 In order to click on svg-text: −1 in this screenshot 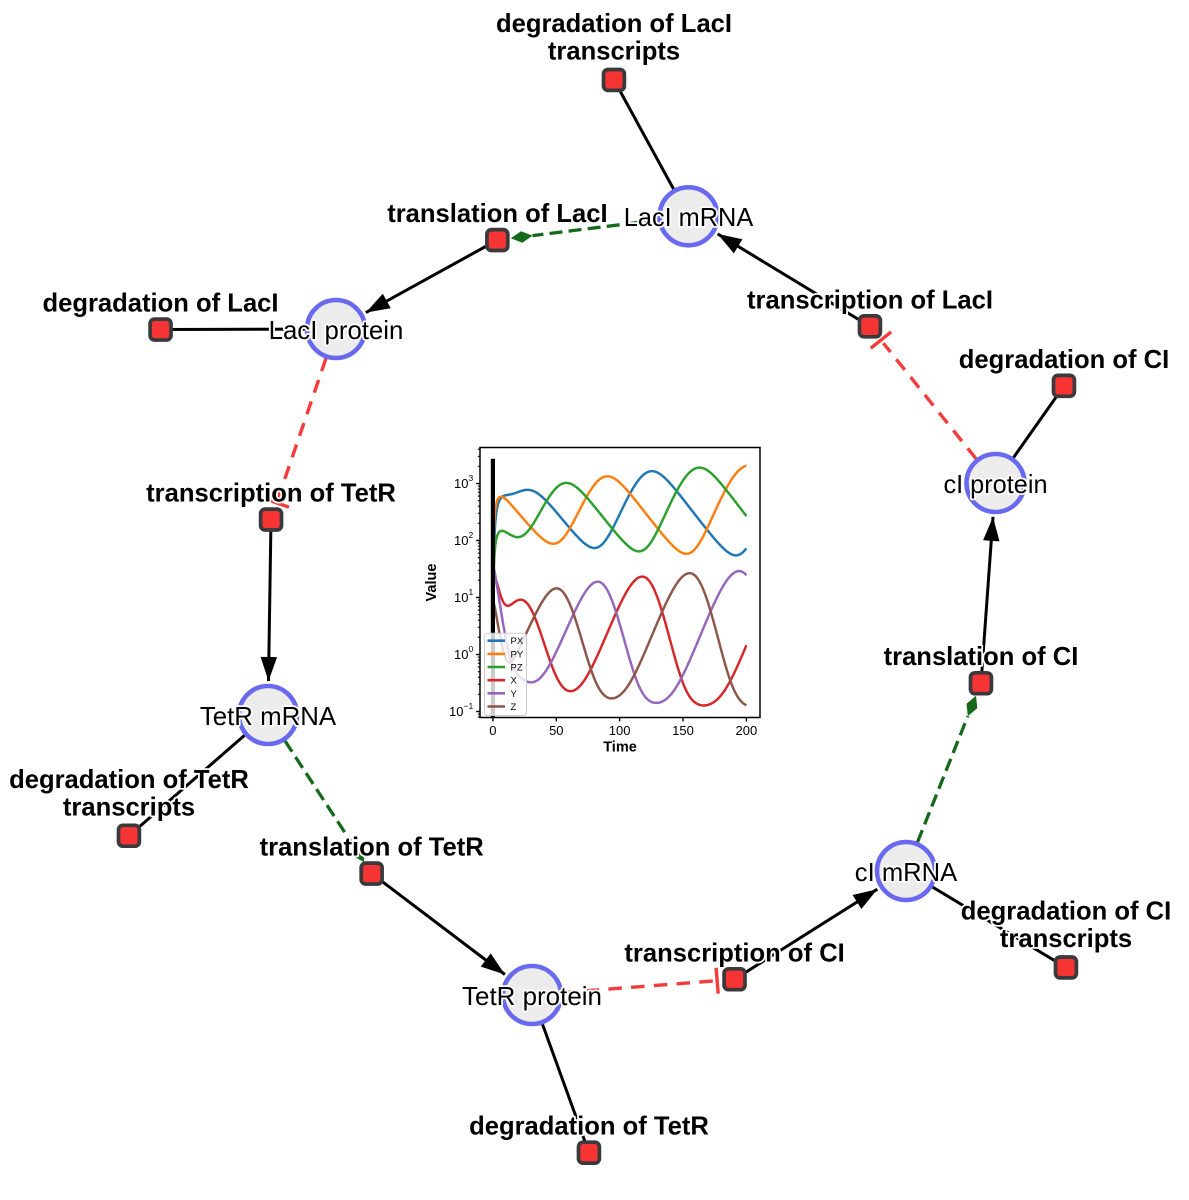, I will do `click(469, 706)`.